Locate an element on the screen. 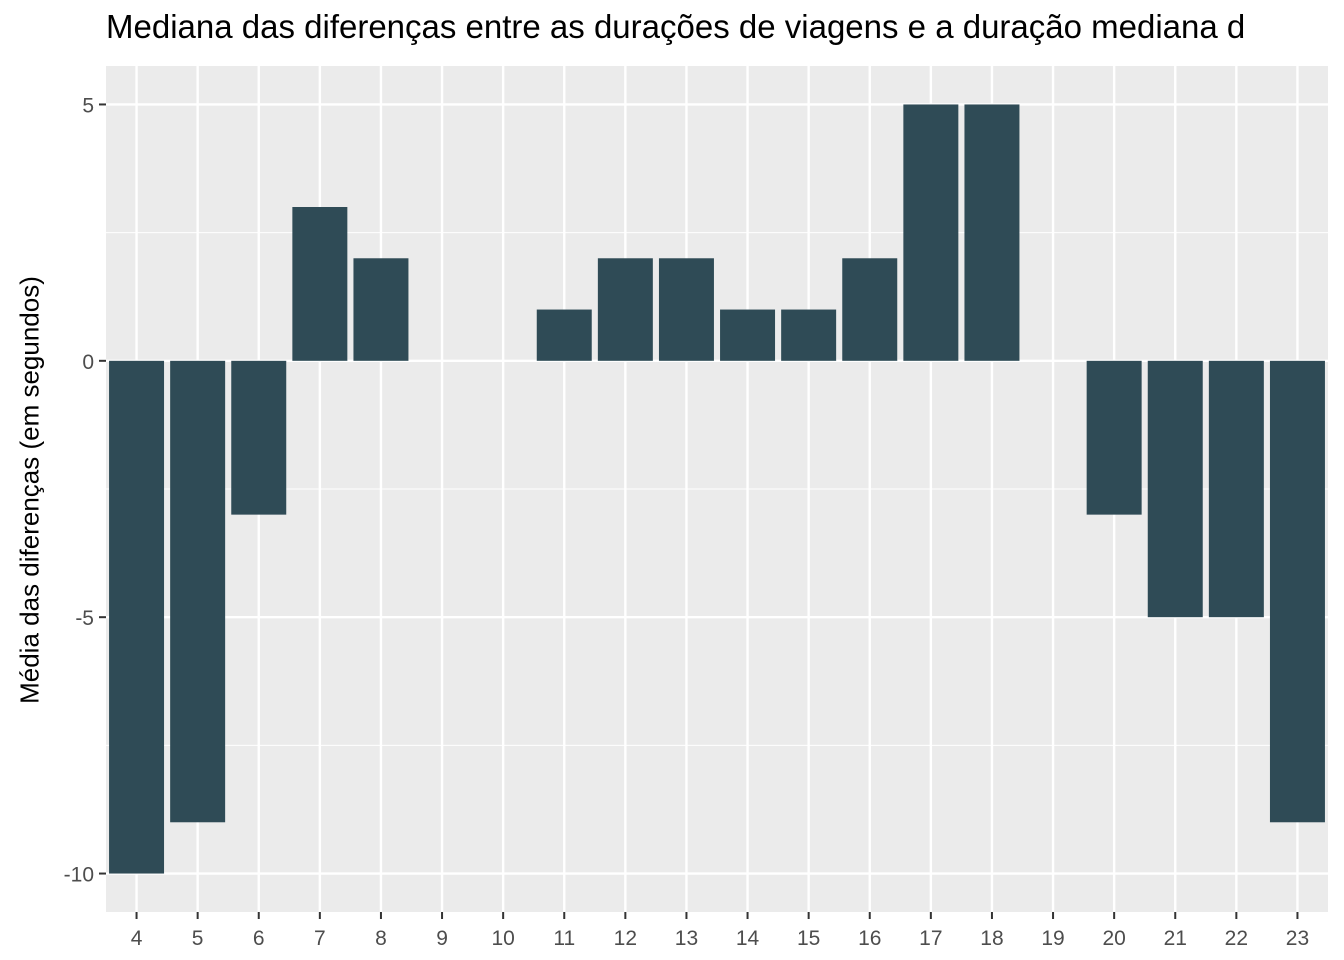 The height and width of the screenshot is (960, 1344). x-tick-label: 6 is located at coordinates (259, 938).